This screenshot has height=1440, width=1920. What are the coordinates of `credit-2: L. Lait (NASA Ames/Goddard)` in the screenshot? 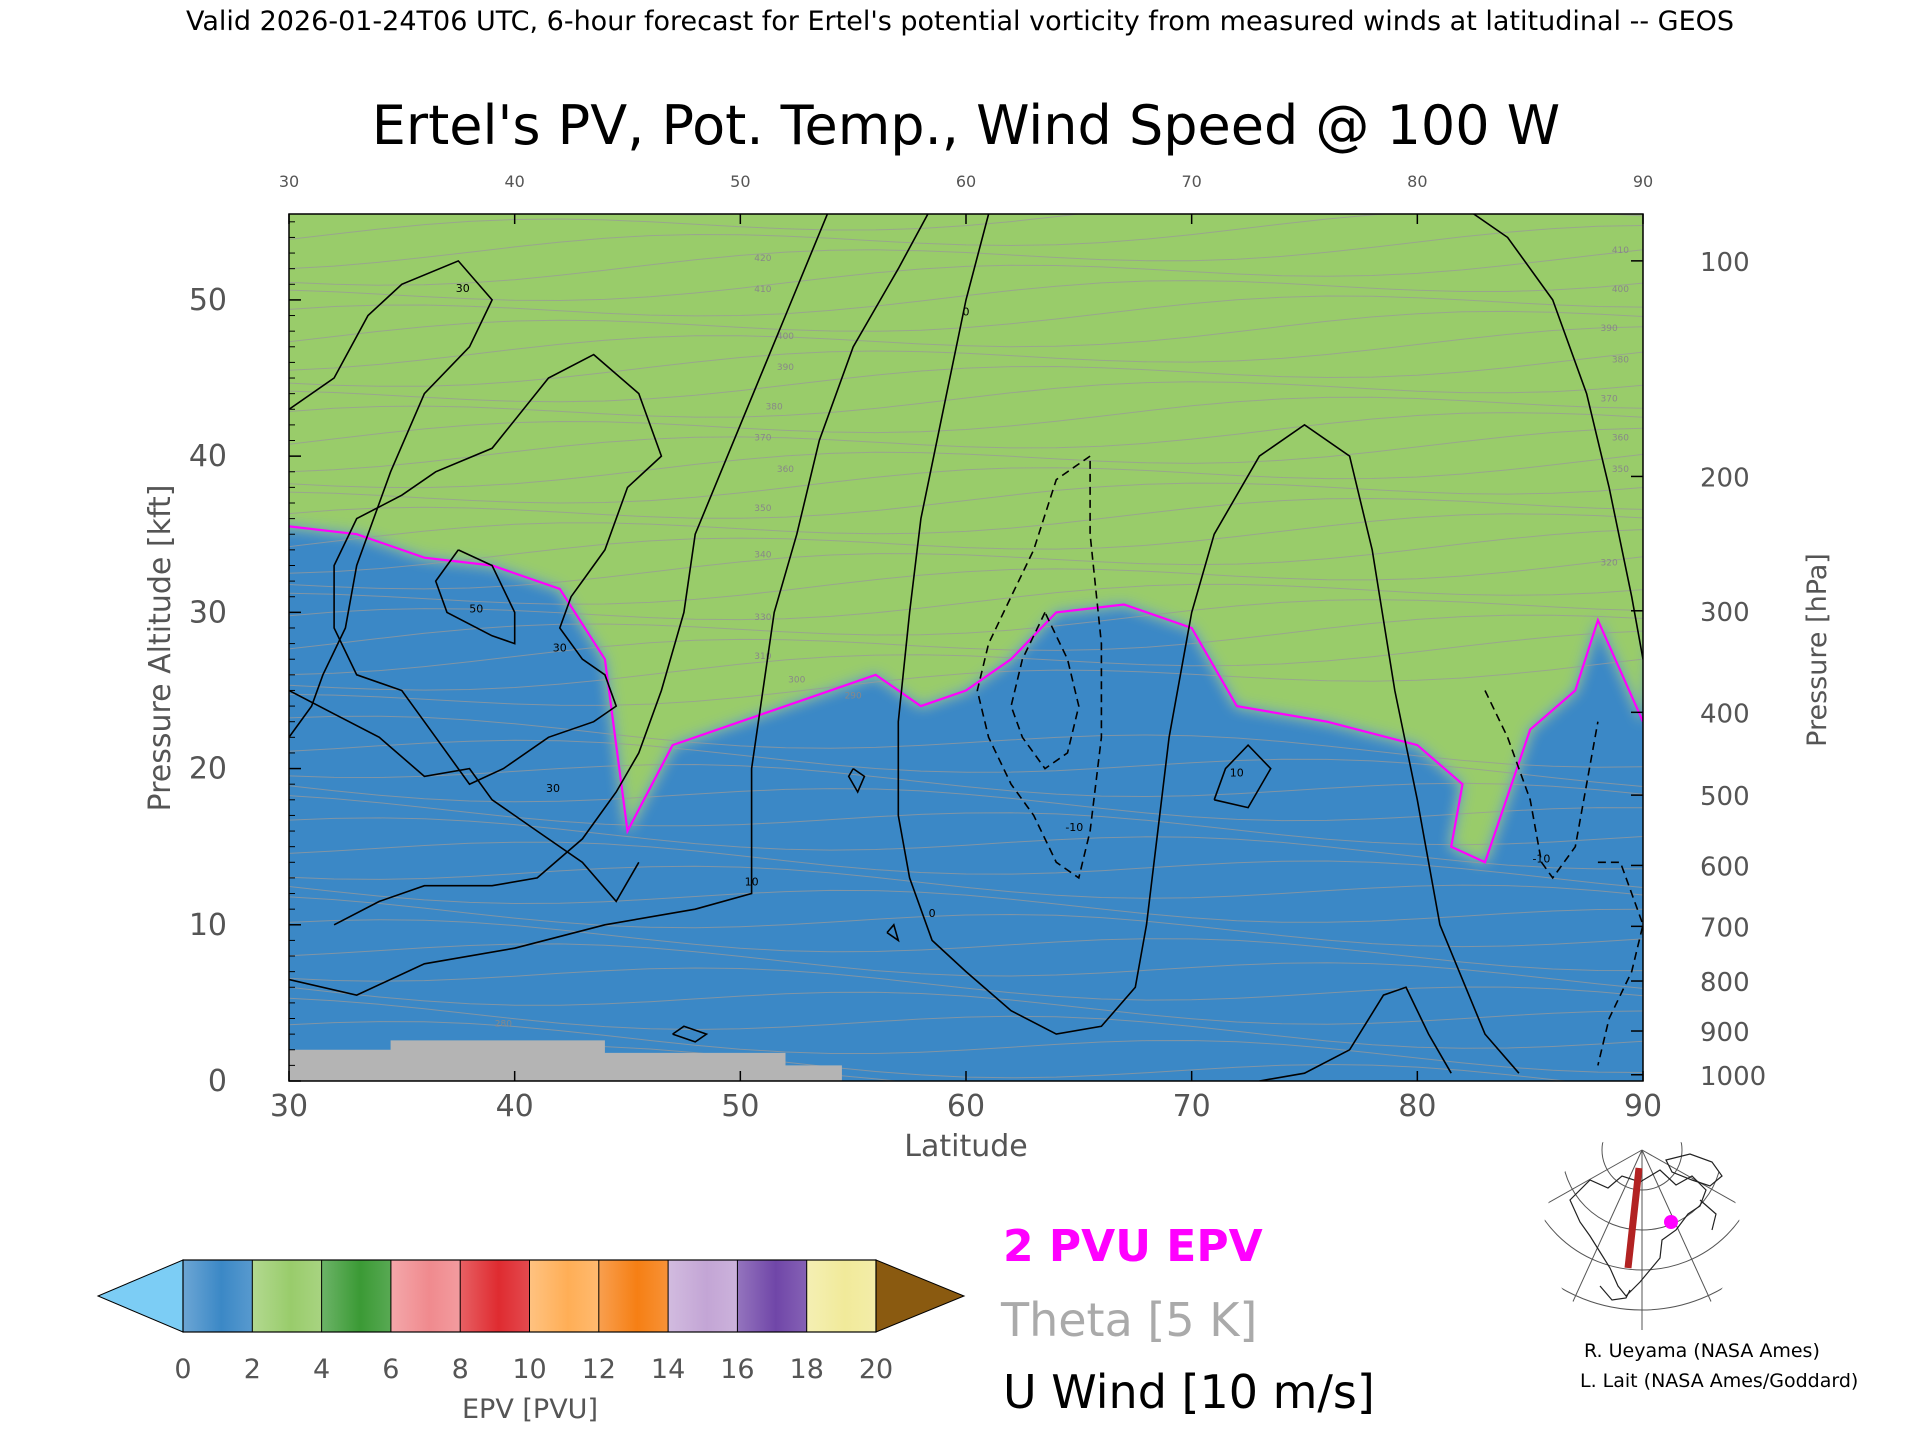 It's located at (1719, 1381).